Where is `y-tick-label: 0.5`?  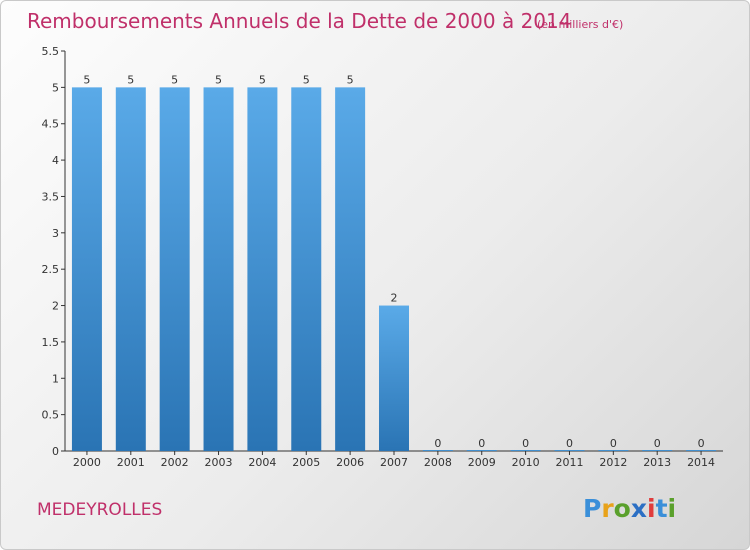
y-tick-label: 0.5 is located at coordinates (51, 415).